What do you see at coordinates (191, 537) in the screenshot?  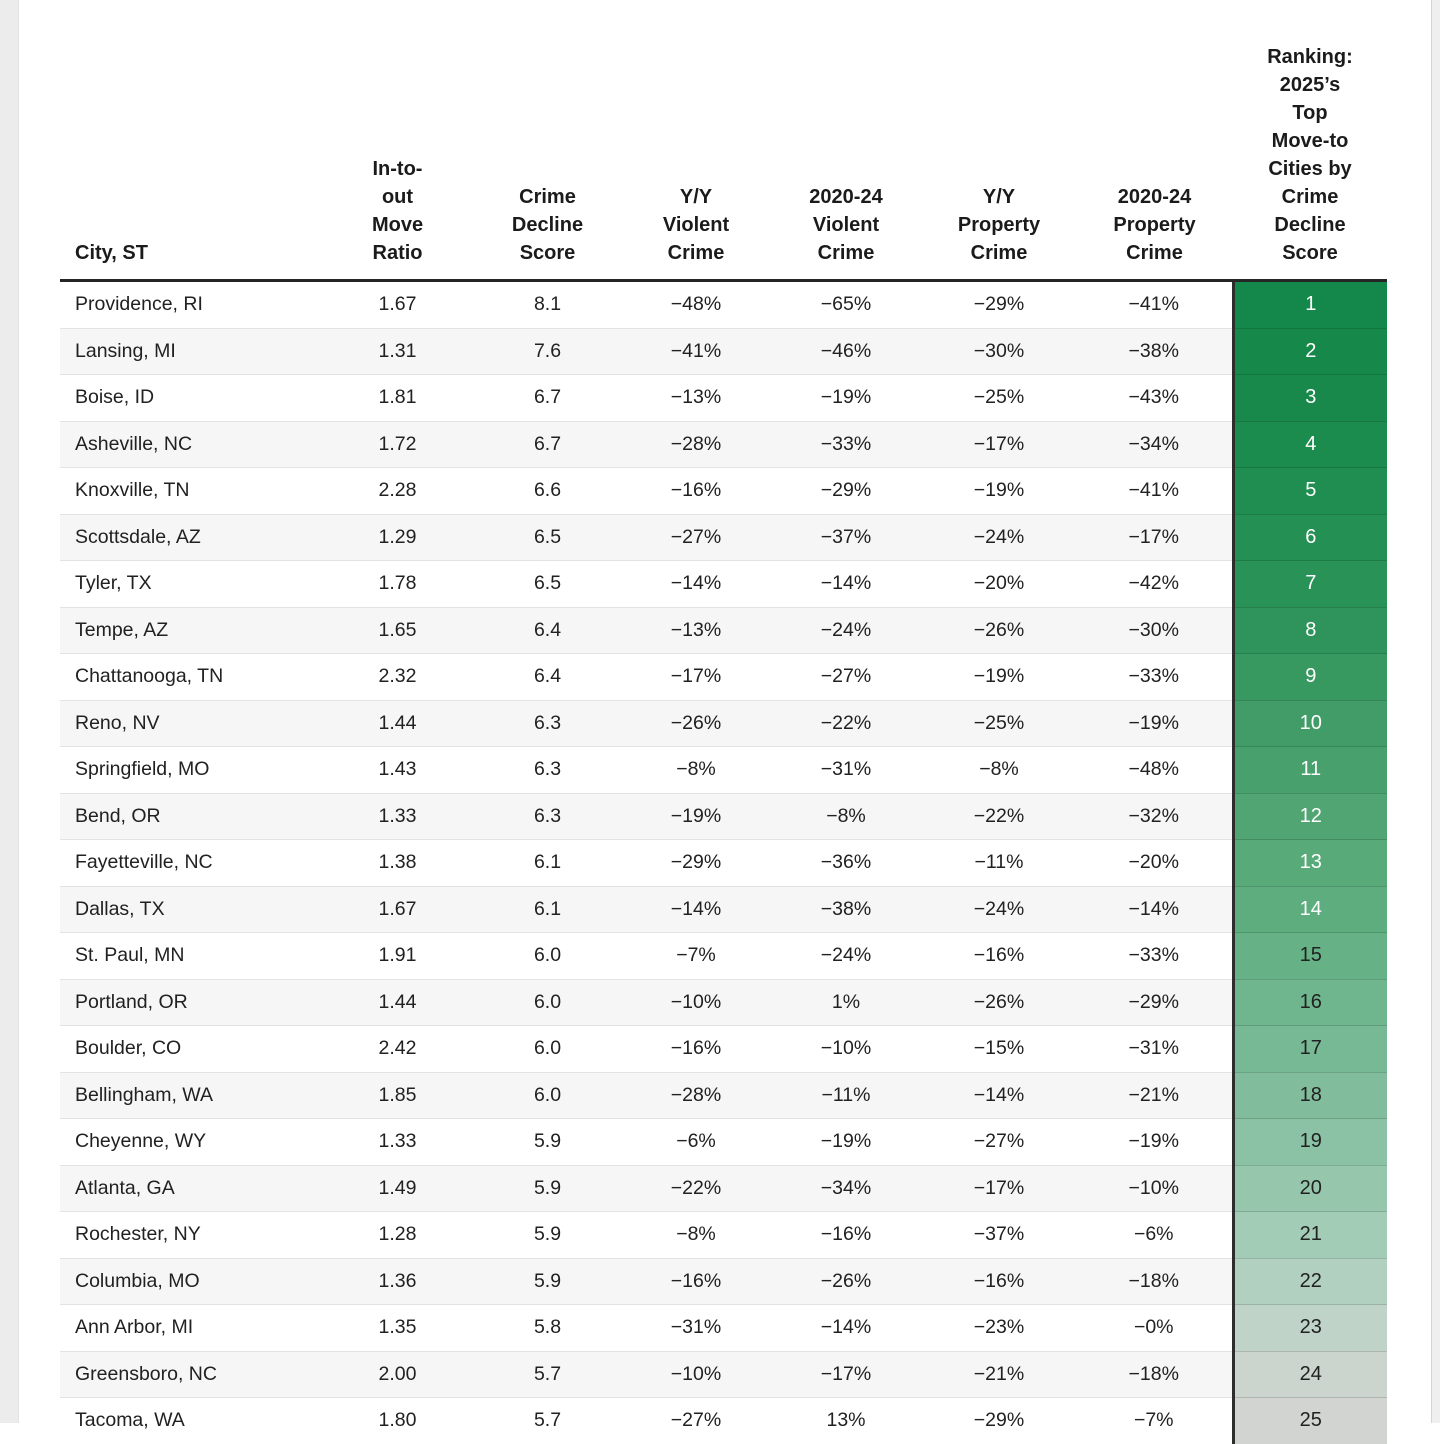 I see `cell-city: Scottsdale, AZ` at bounding box center [191, 537].